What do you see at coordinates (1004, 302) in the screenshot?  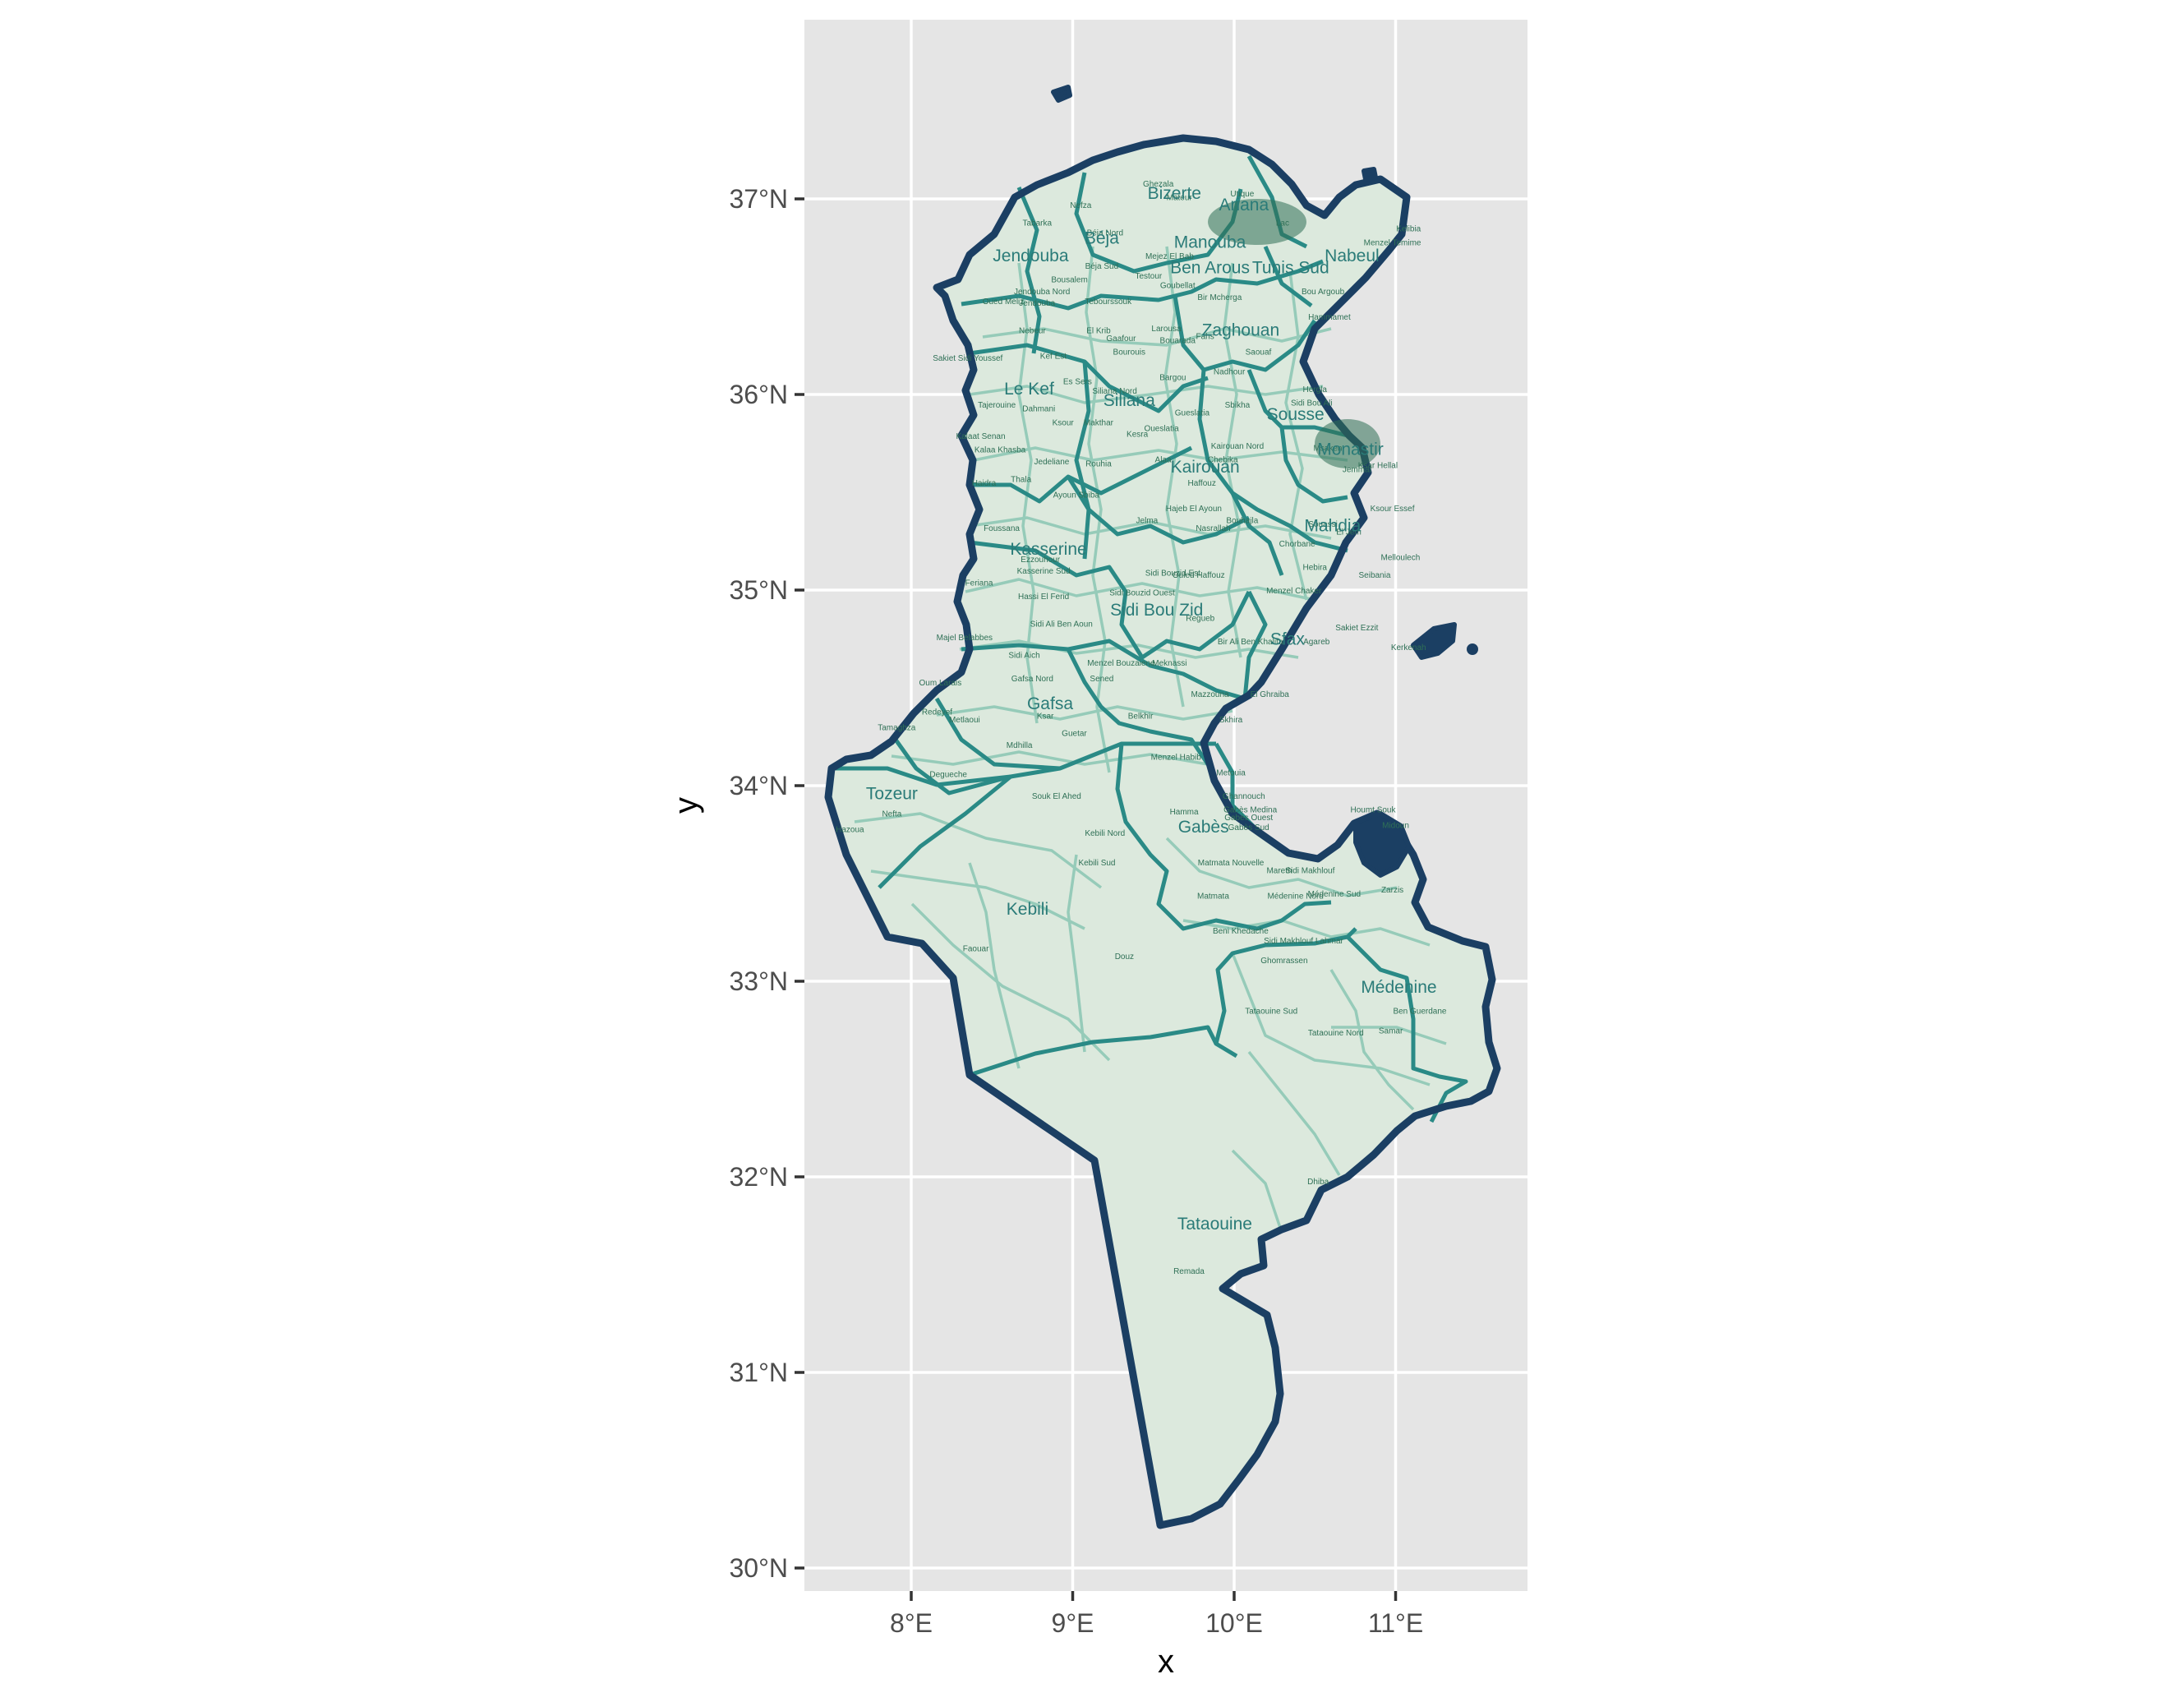 I see `delegation-label: Oued Meliz` at bounding box center [1004, 302].